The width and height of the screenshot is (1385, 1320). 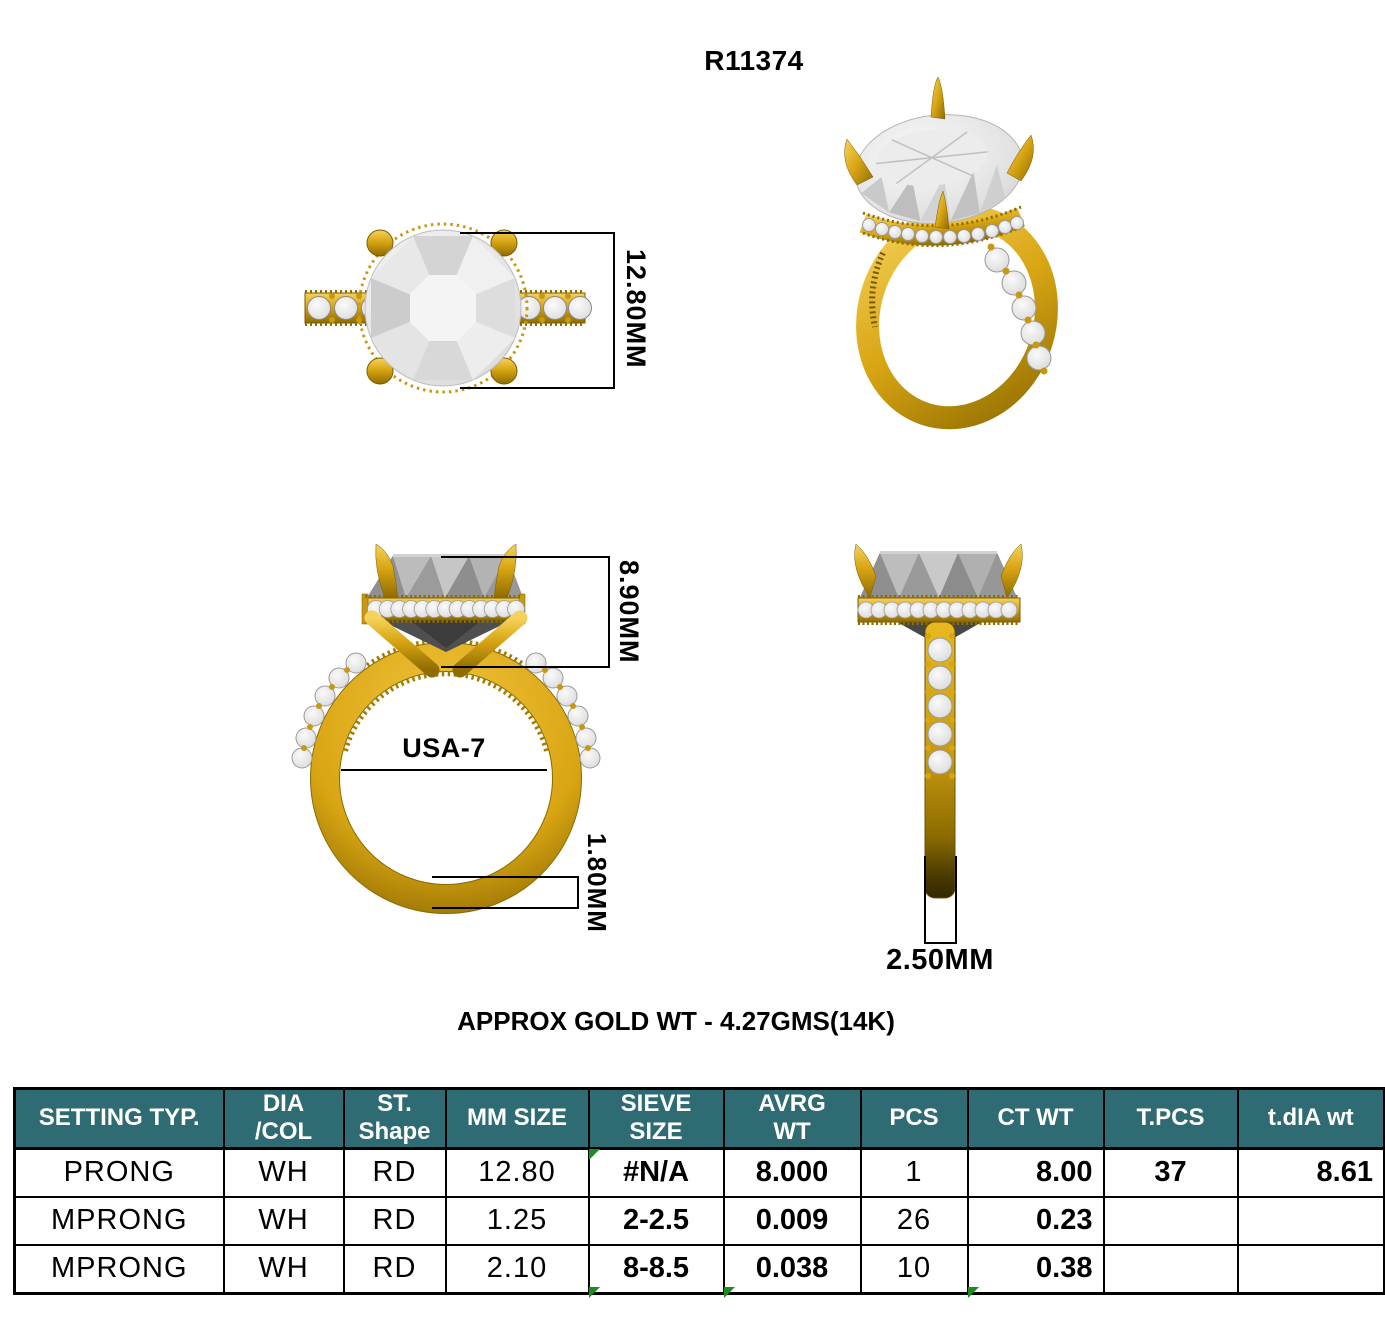 I want to click on pavilion, so click(x=446, y=636).